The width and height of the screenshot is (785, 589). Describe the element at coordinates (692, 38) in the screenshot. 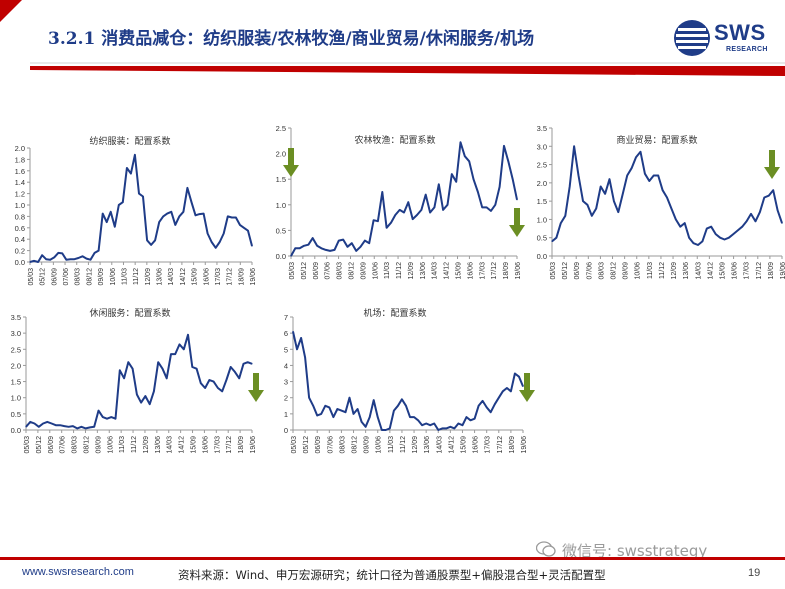

I see `globe-icon` at that location.